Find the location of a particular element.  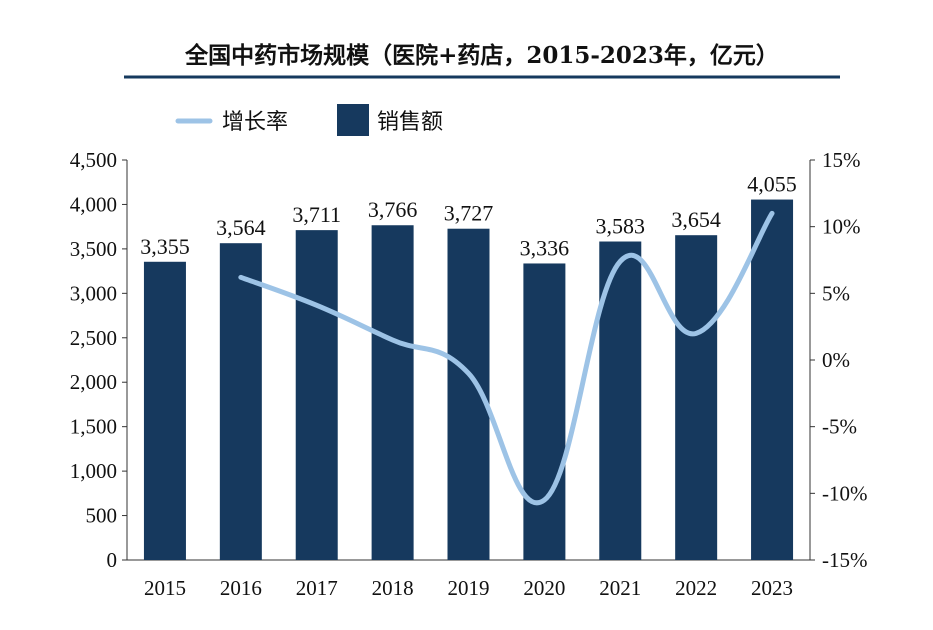

right-tick-label: -10% is located at coordinates (845, 493).